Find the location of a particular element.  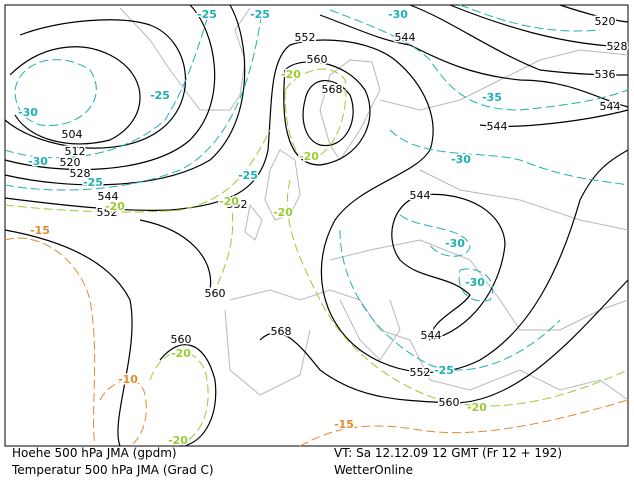

height-label: 536 is located at coordinates (605, 74).